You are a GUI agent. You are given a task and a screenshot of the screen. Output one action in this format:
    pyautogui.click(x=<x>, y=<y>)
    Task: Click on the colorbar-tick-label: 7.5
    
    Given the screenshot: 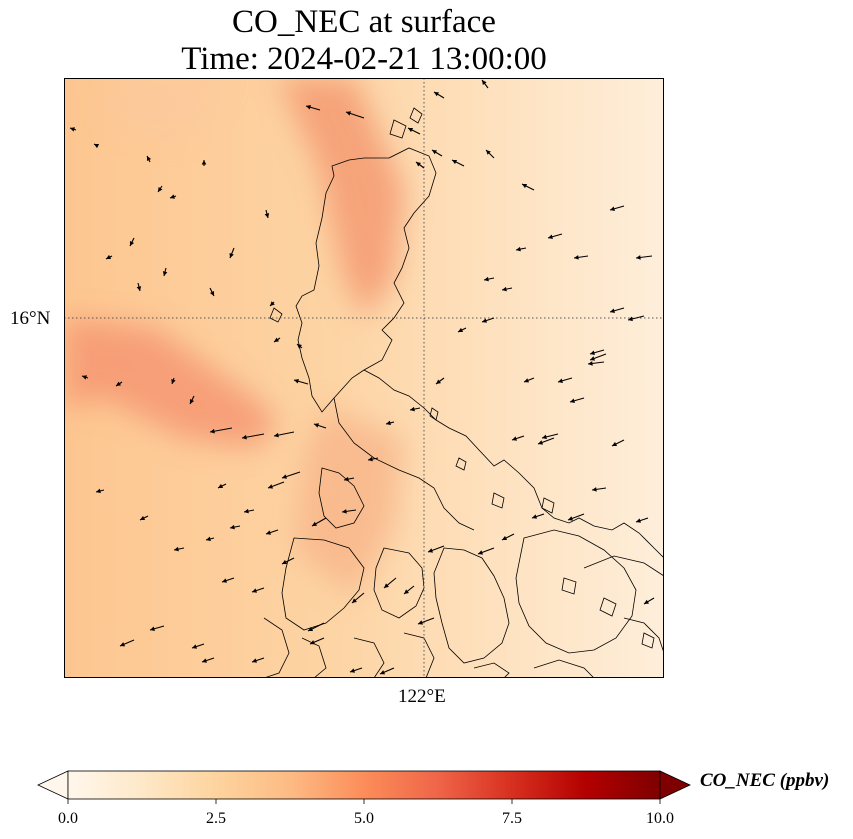 What is the action you would take?
    pyautogui.click(x=512, y=818)
    